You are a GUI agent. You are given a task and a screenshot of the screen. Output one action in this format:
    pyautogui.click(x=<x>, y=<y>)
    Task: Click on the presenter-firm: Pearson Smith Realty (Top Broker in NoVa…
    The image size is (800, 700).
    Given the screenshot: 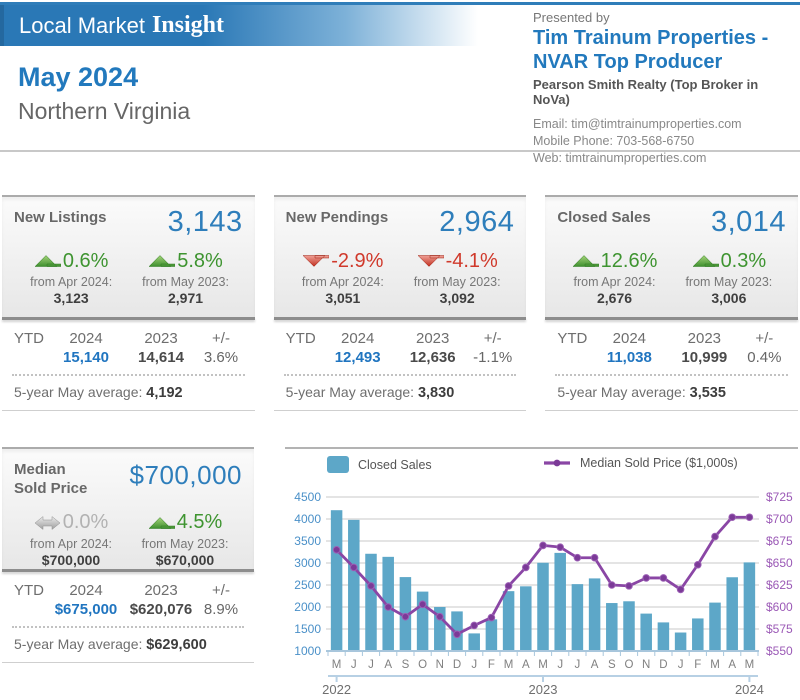 What is the action you would take?
    pyautogui.click(x=646, y=92)
    